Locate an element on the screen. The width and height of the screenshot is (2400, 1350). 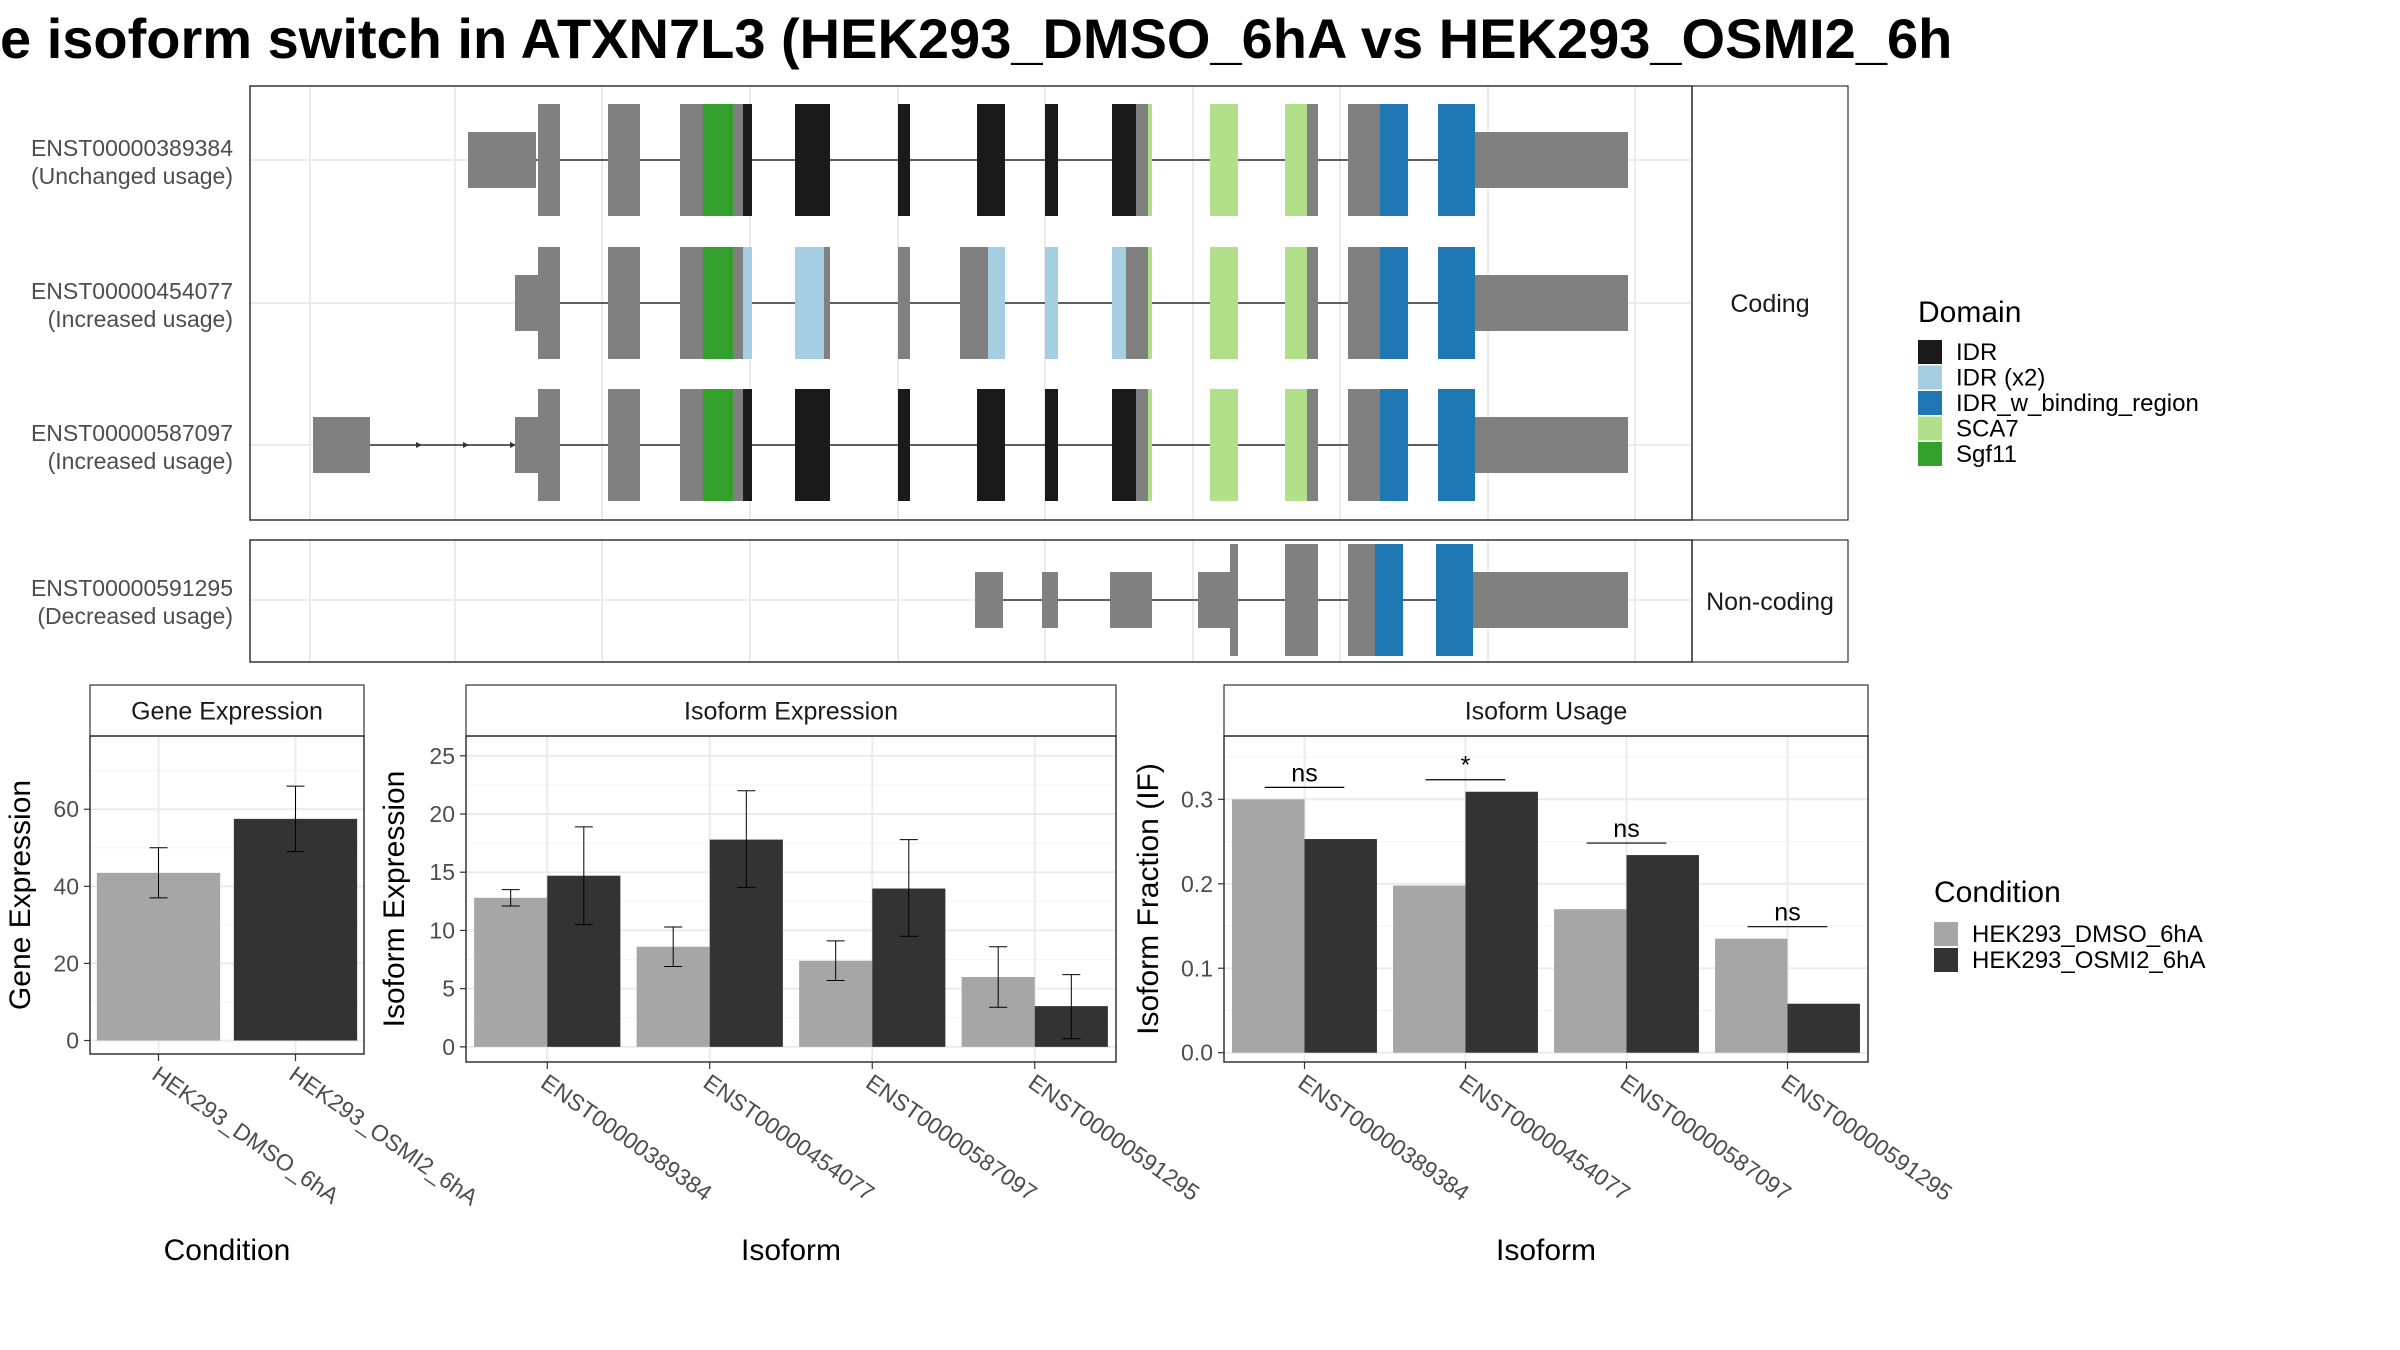
transcript-id-label: ENST00000591295 is located at coordinates (132, 588).